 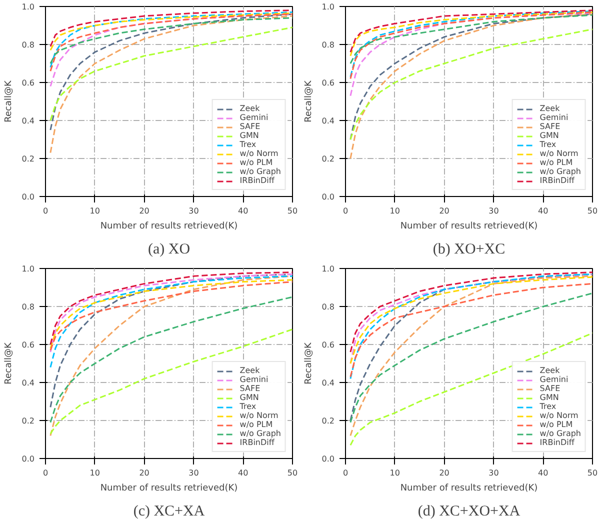 What do you see at coordinates (469, 512) in the screenshot?
I see `text: (d) XC+XO+XA` at bounding box center [469, 512].